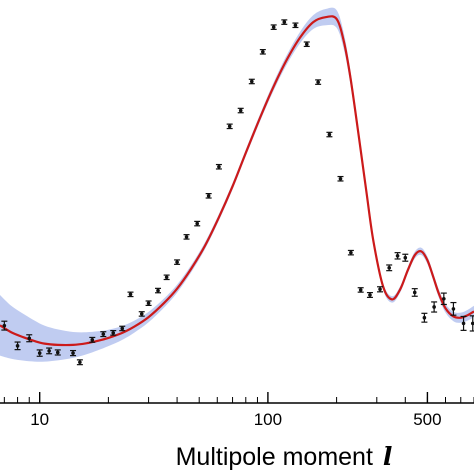  I want to click on x-tick-label: 10, so click(39, 419).